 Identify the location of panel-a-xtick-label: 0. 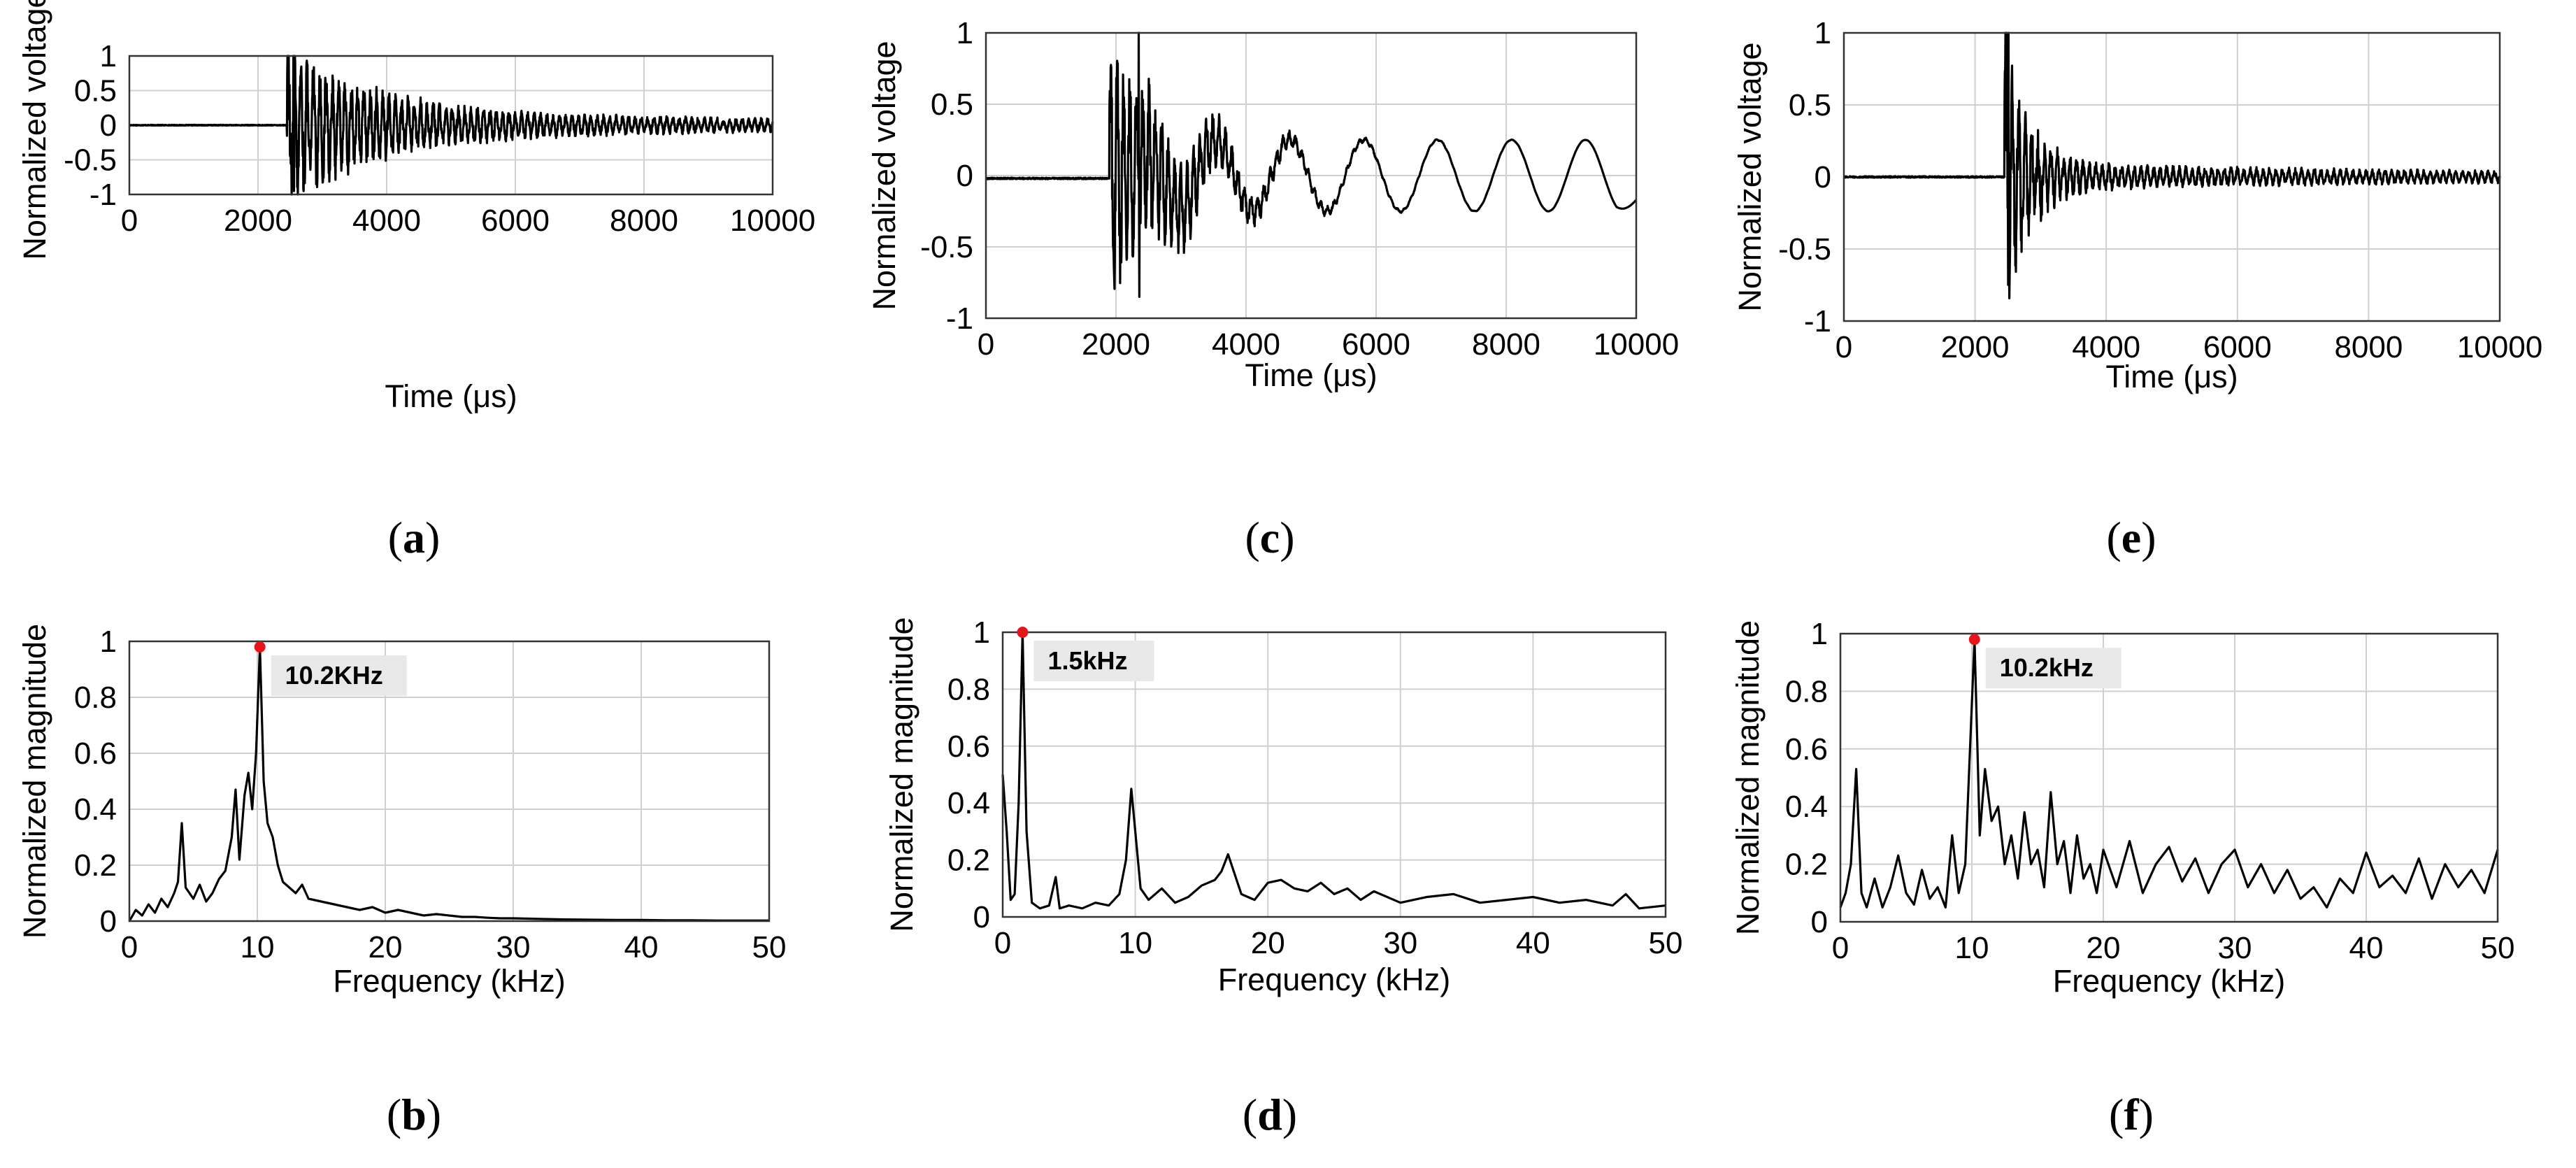
(129, 221).